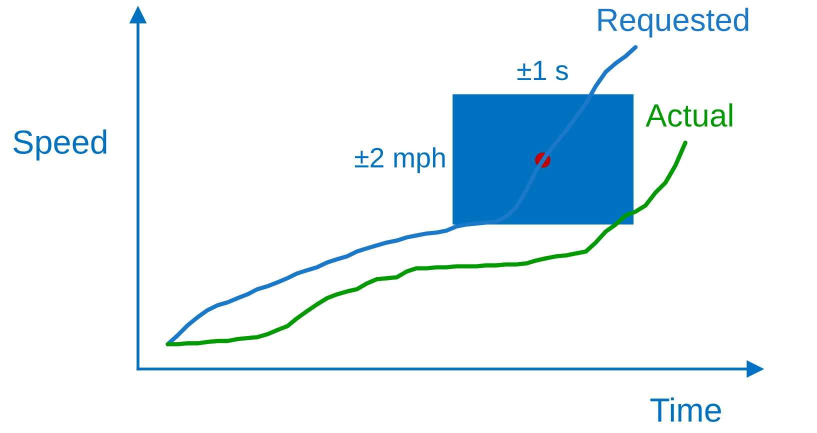 This screenshot has height=433, width=817. I want to click on series-label: Actual, so click(689, 115).